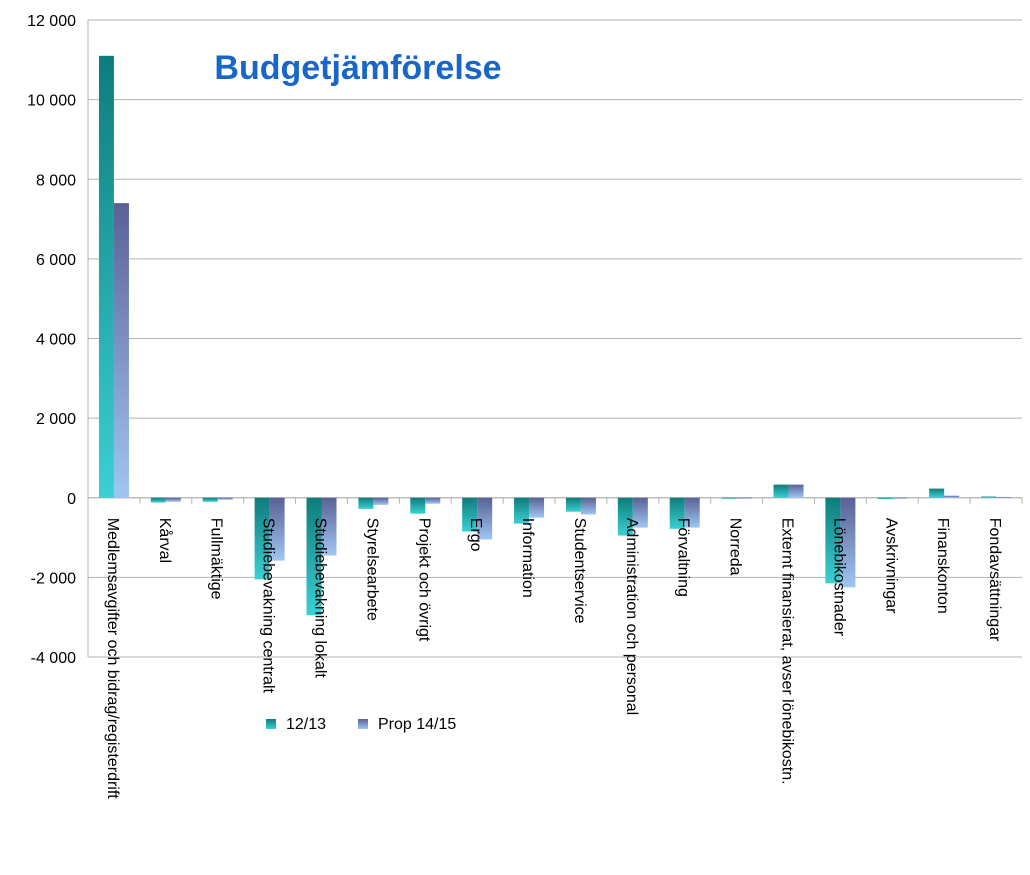 This screenshot has width=1030, height=875. I want to click on category-label: Information, so click(527, 558).